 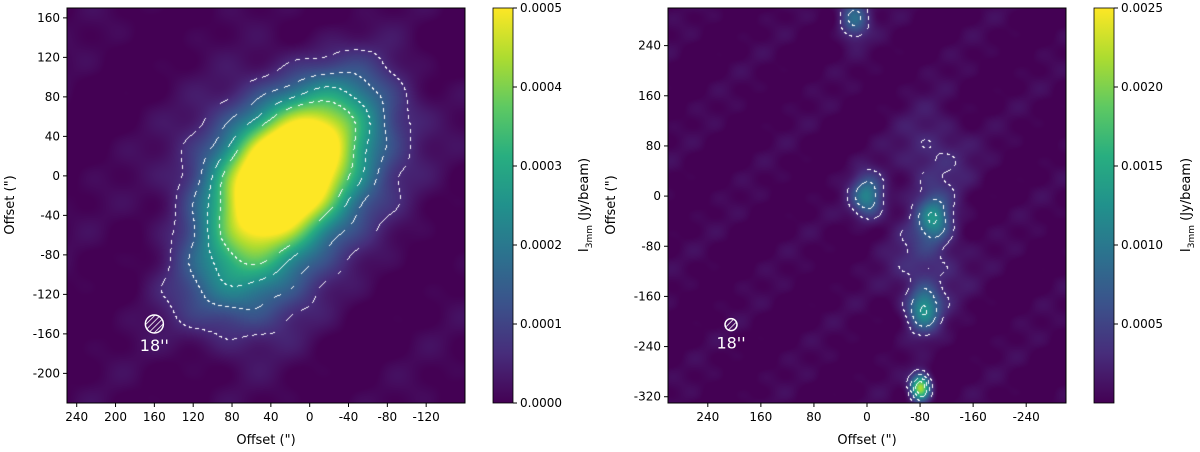 What do you see at coordinates (252, 413) in the screenshot?
I see `x-axis-ticks-1: 240 200 160 120 80 40 0 -40 -80 -120` at bounding box center [252, 413].